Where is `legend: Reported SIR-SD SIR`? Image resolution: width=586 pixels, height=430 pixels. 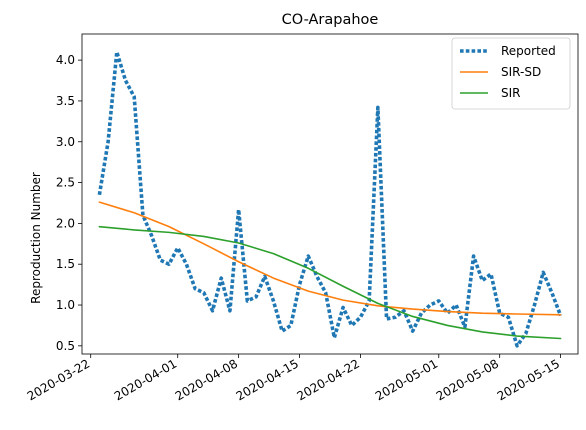 legend: Reported SIR-SD SIR is located at coordinates (511, 73).